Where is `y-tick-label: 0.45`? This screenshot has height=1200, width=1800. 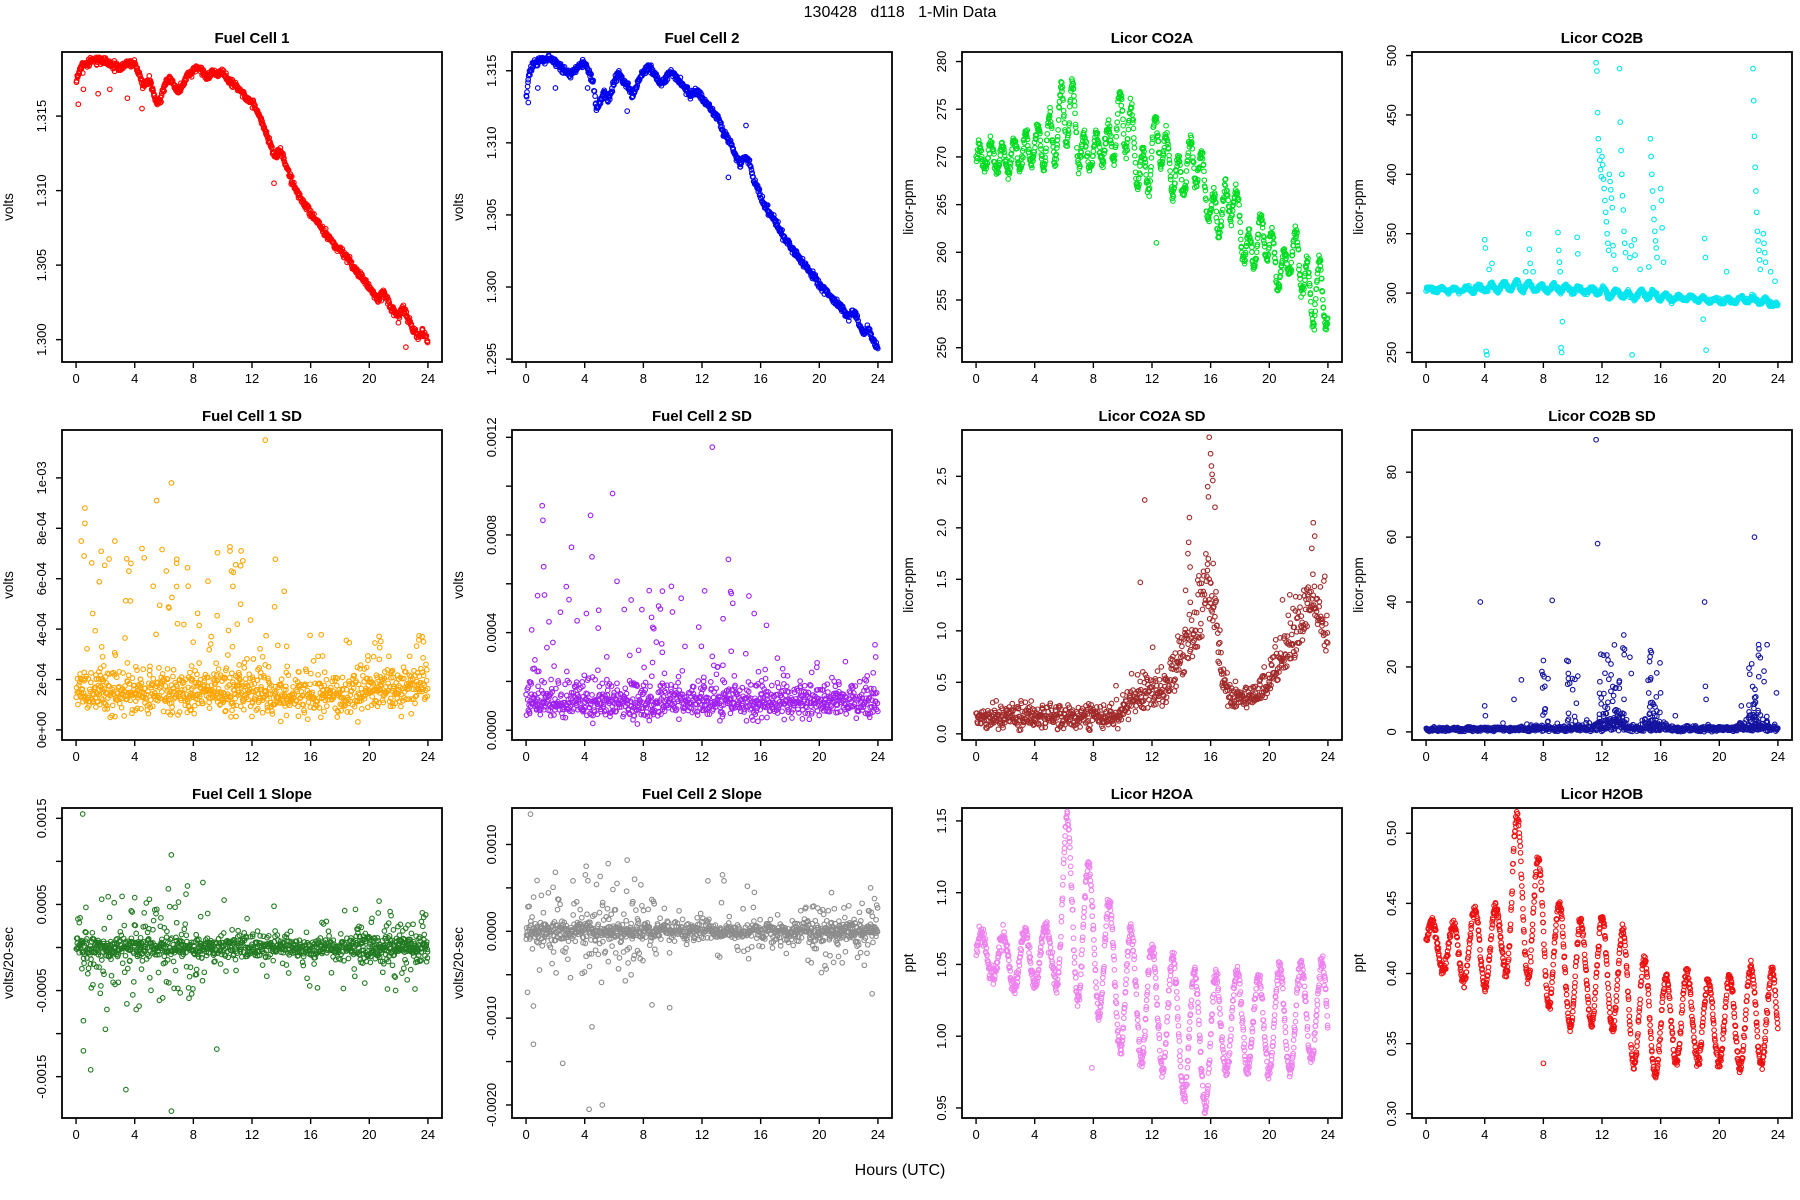
y-tick-label: 0.45 is located at coordinates (1391, 903).